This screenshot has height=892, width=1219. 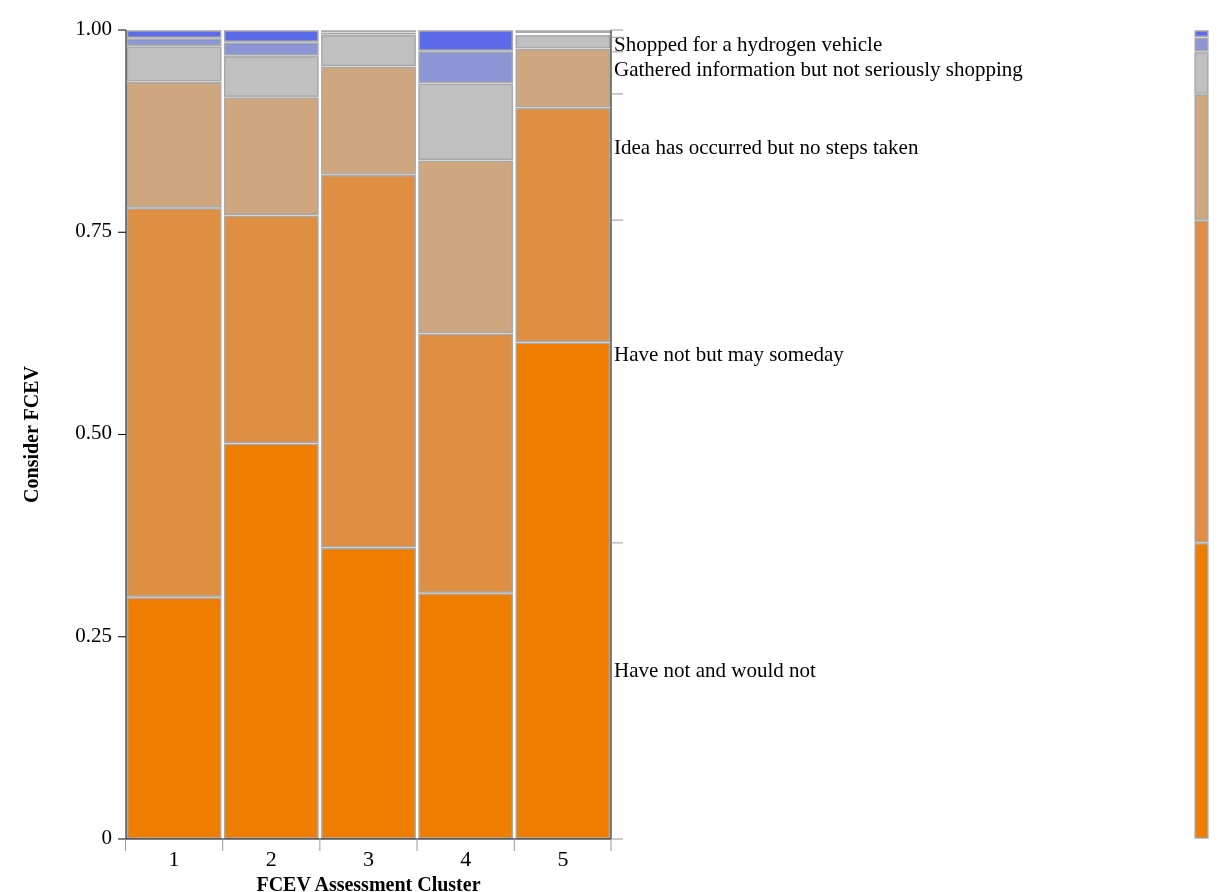 I want to click on series-label: Have not but may someday, so click(x=729, y=354).